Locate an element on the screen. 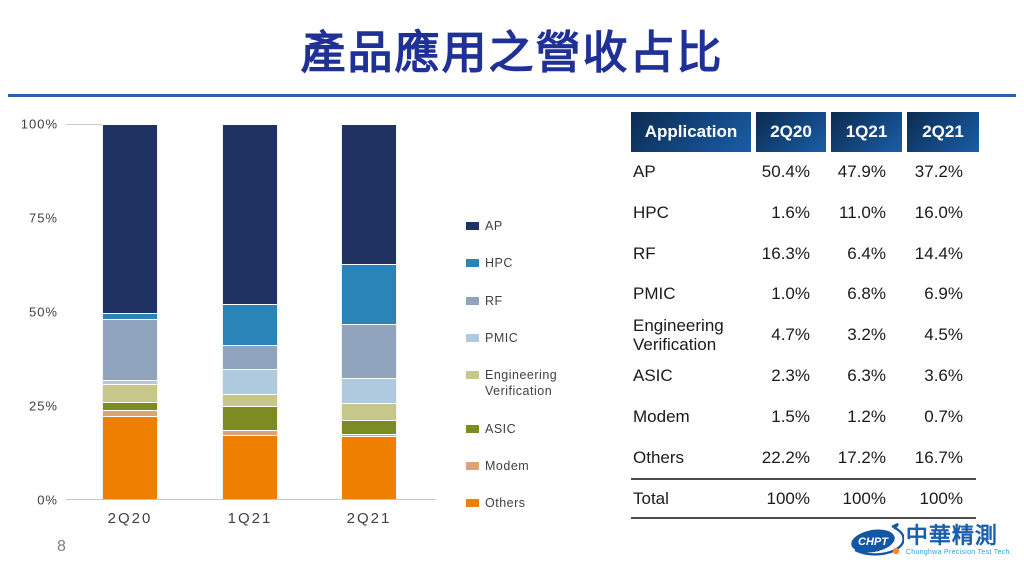 Image resolution: width=1024 pixels, height=565 pixels. table-row: RF 16.3% 6.4% 14.4% is located at coordinates (803, 254).